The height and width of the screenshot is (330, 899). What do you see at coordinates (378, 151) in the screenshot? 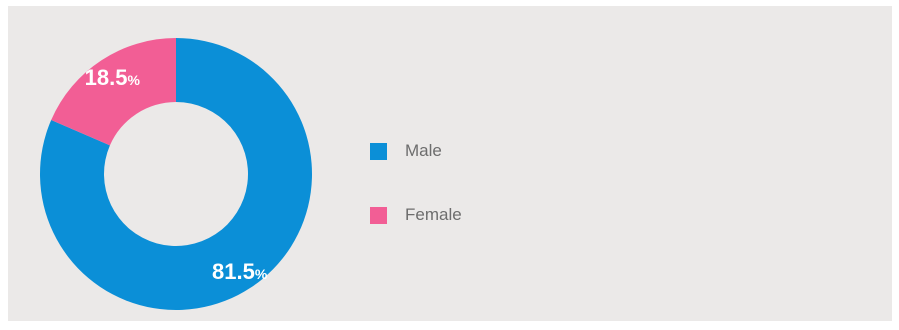
I see `legend-swatch-male` at bounding box center [378, 151].